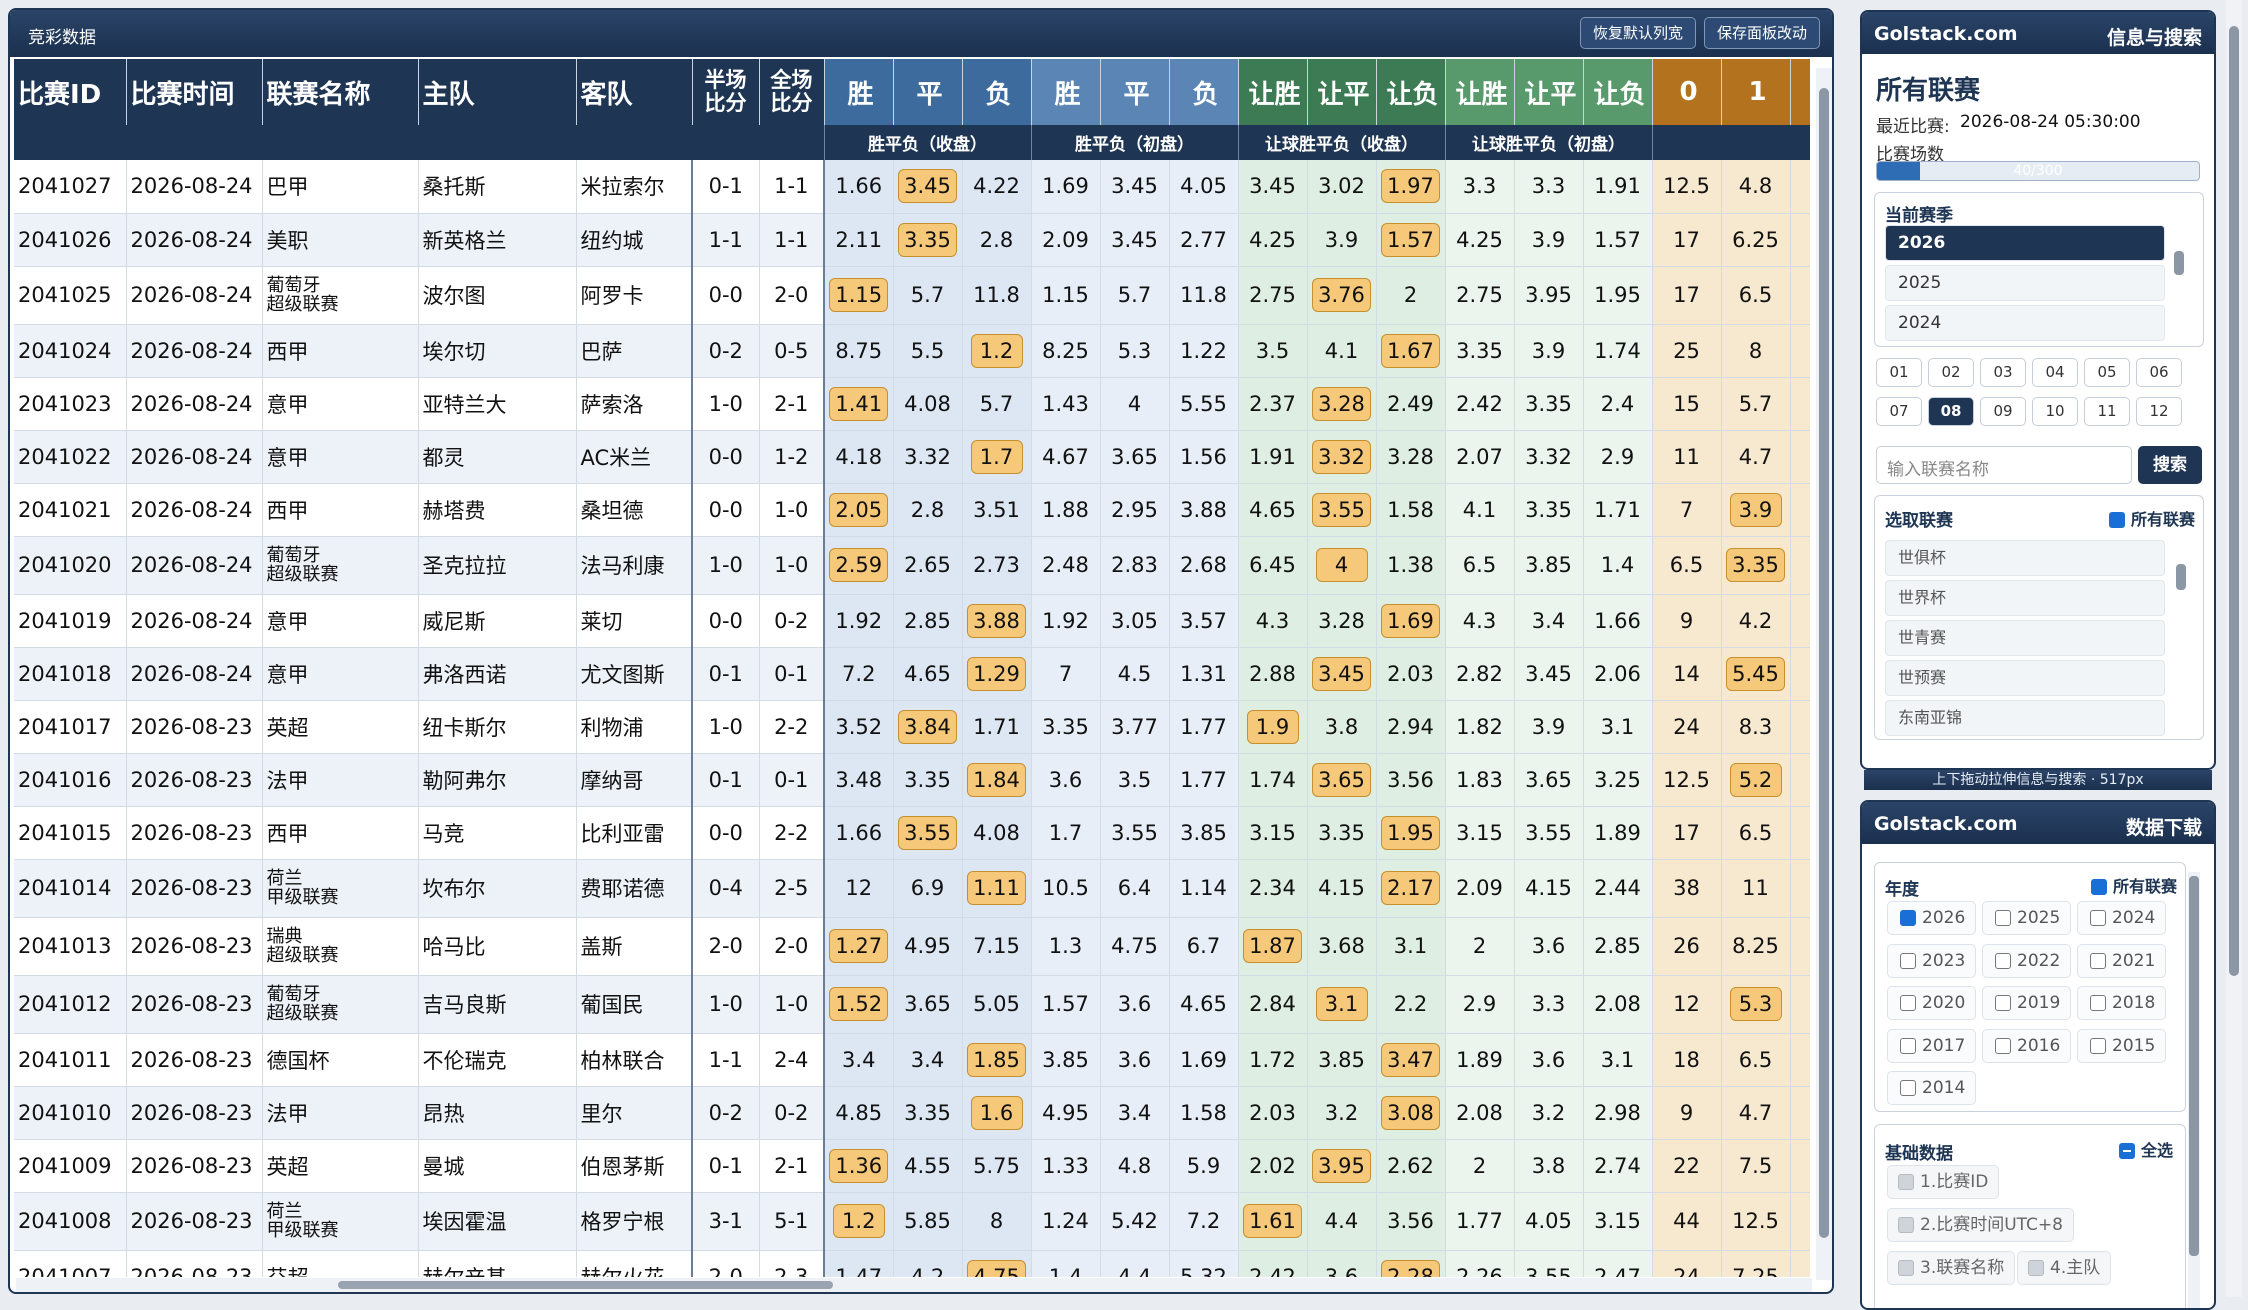 This screenshot has height=1310, width=2248. I want to click on search-button: 搜索, so click(2170, 465).